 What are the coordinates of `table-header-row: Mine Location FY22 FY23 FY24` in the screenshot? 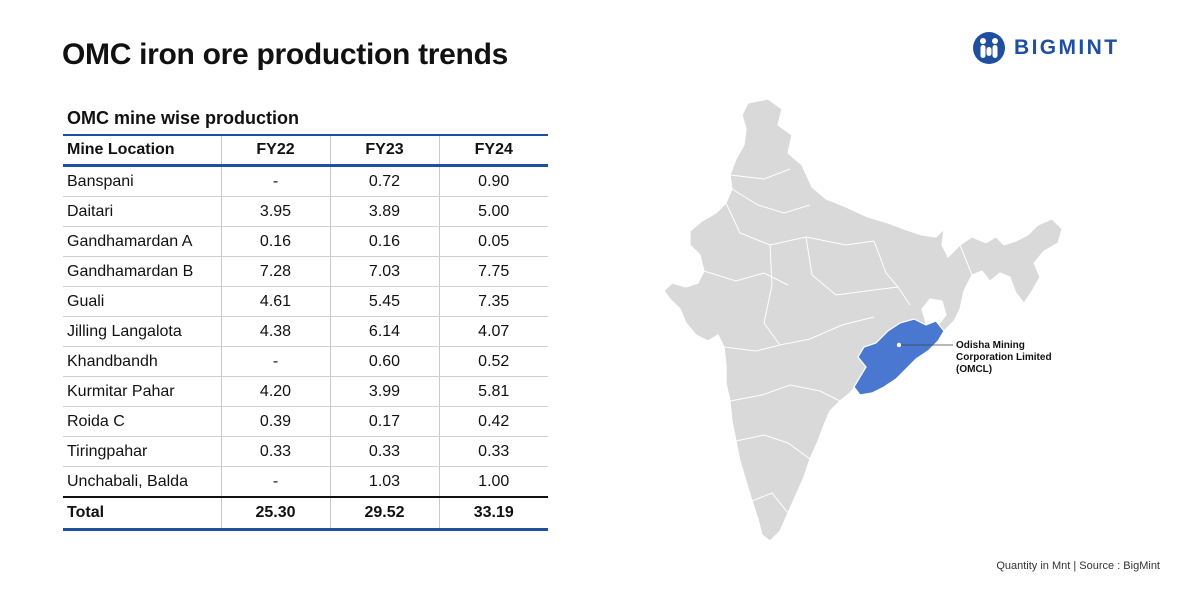 It's located at (305, 151).